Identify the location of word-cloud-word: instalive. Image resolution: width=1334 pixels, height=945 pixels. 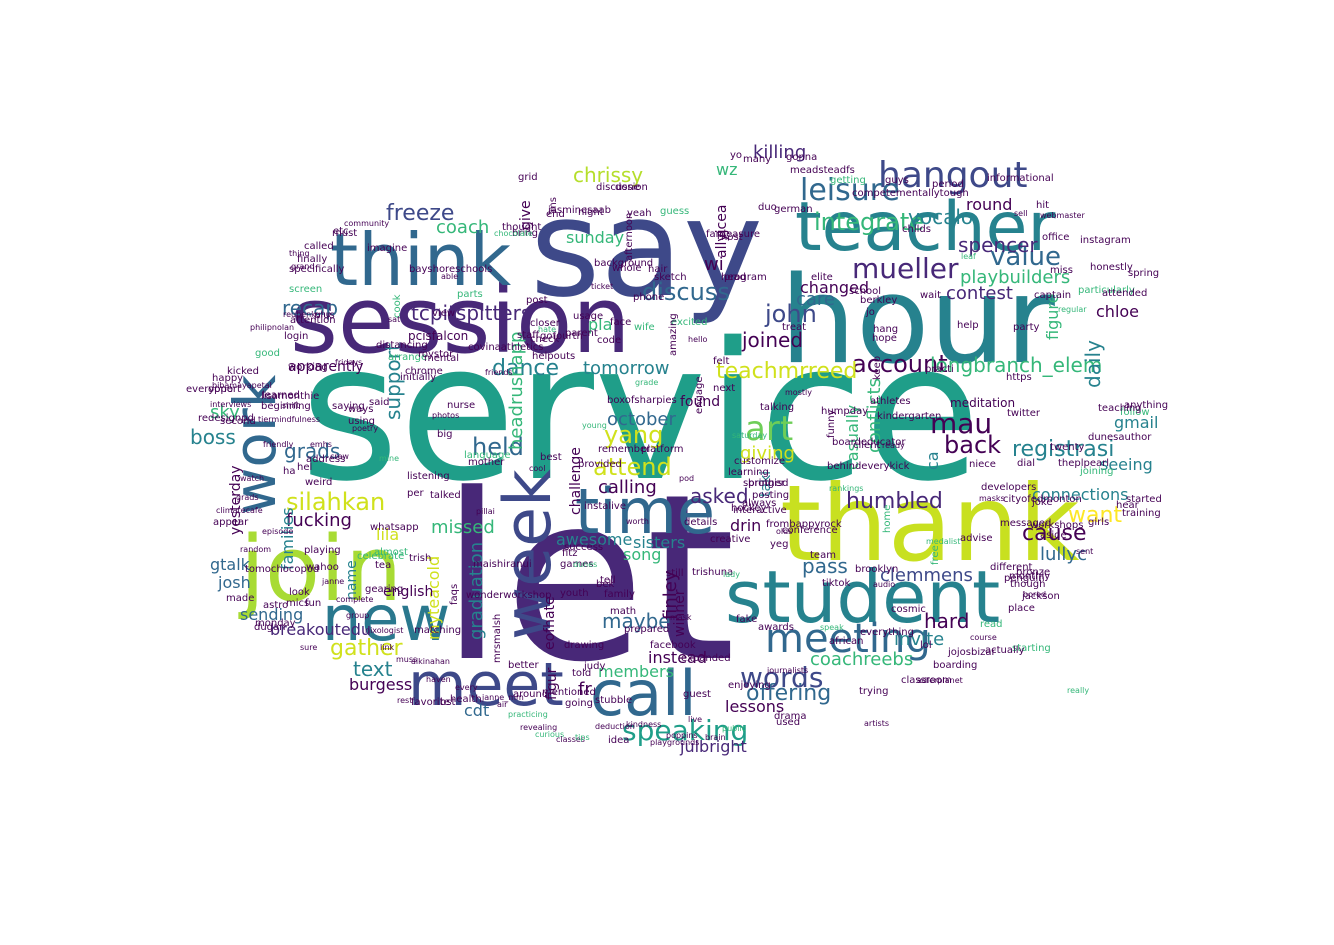
(605, 506).